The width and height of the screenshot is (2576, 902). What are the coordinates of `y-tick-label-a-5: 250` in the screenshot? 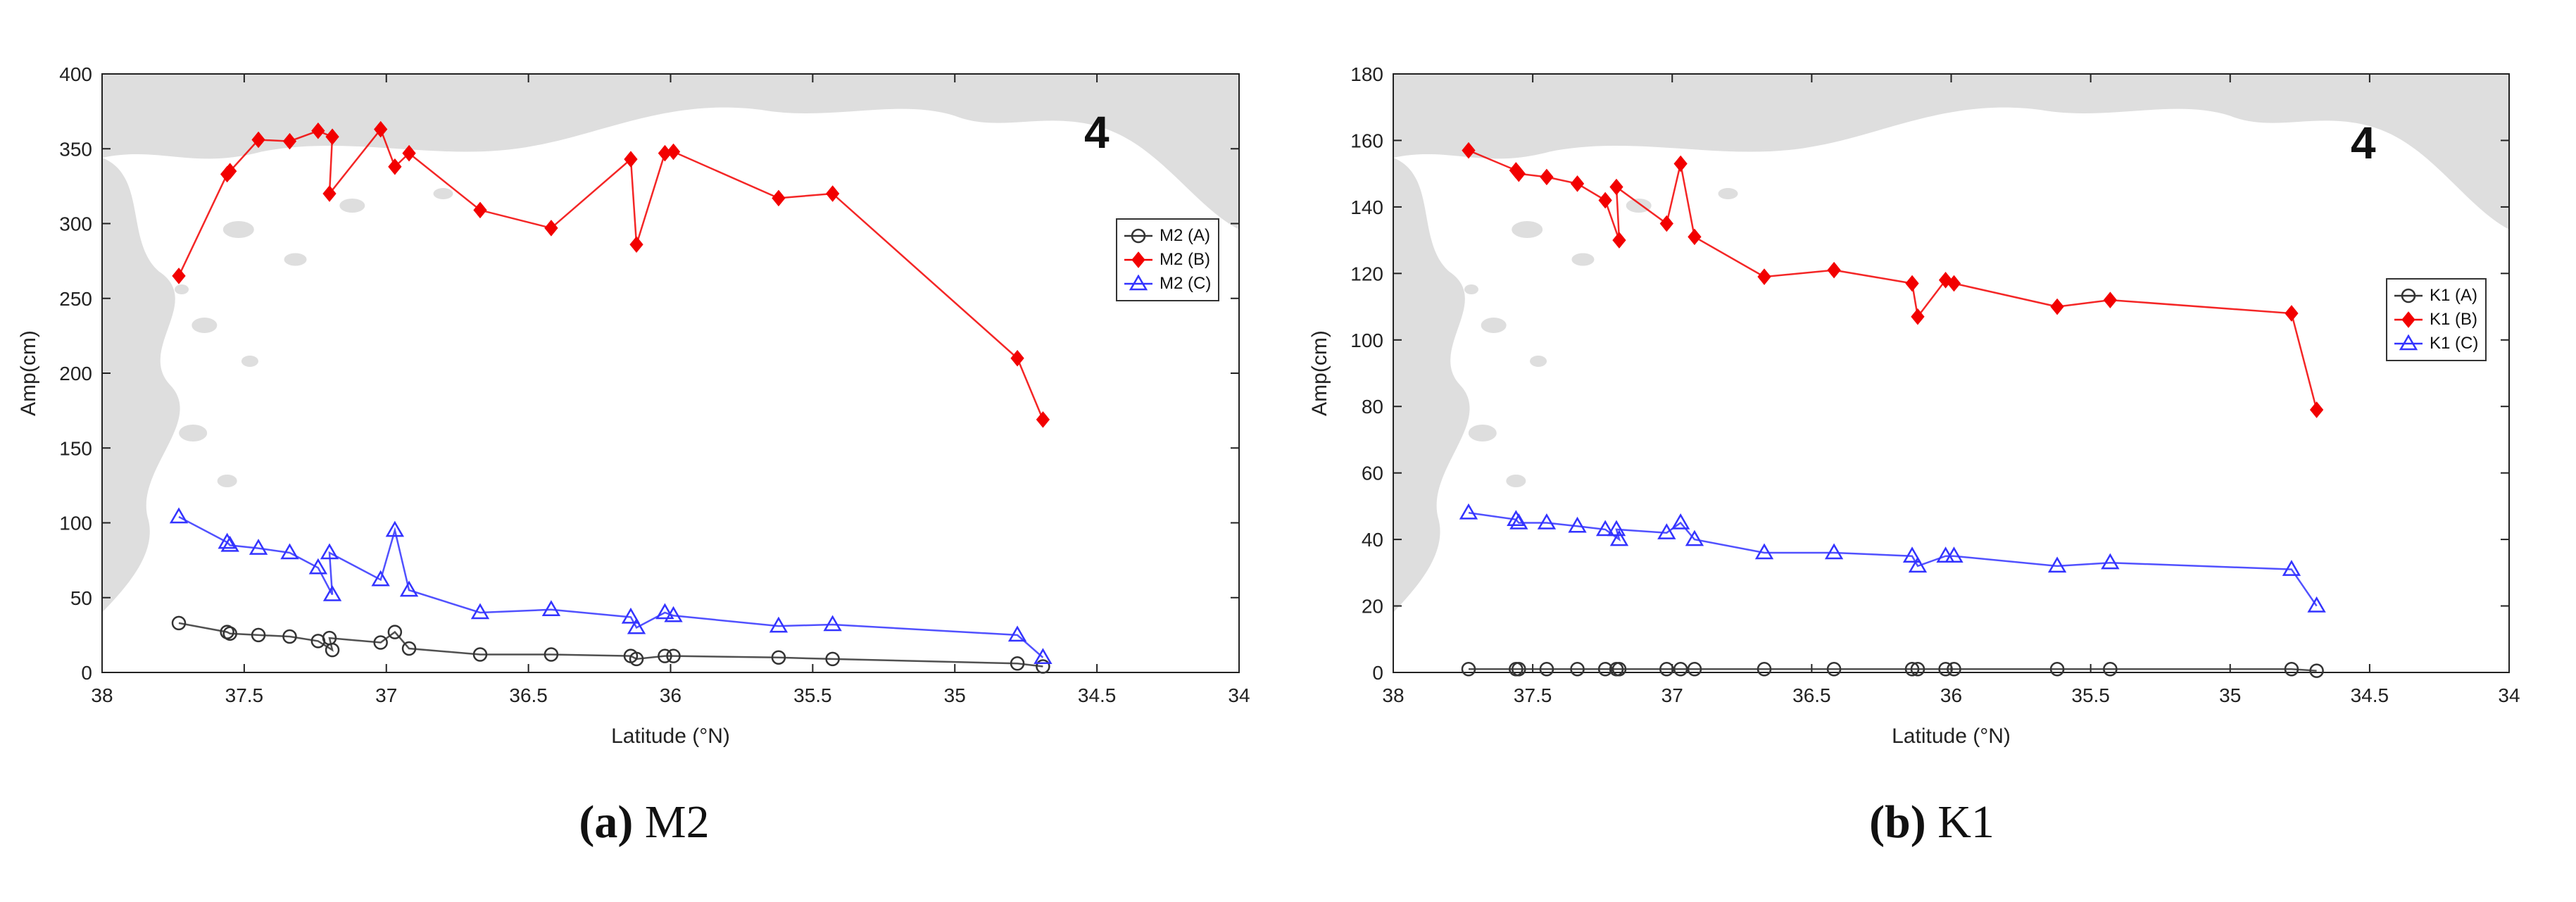 It's located at (75, 299).